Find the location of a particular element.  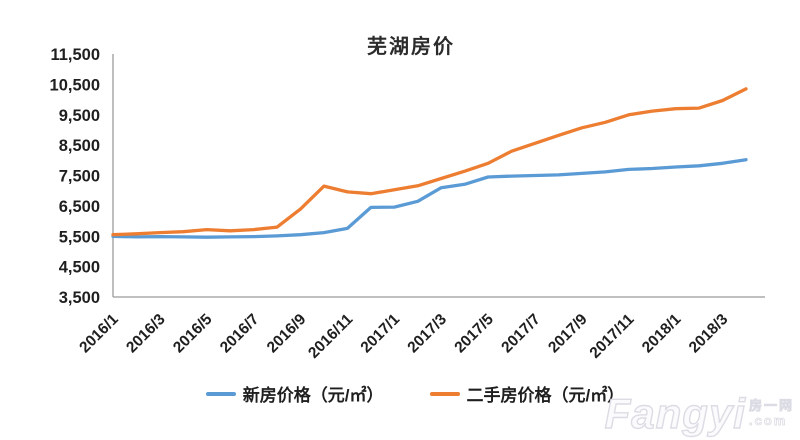

legend-dash-second-hand-icon is located at coordinates (444, 393).